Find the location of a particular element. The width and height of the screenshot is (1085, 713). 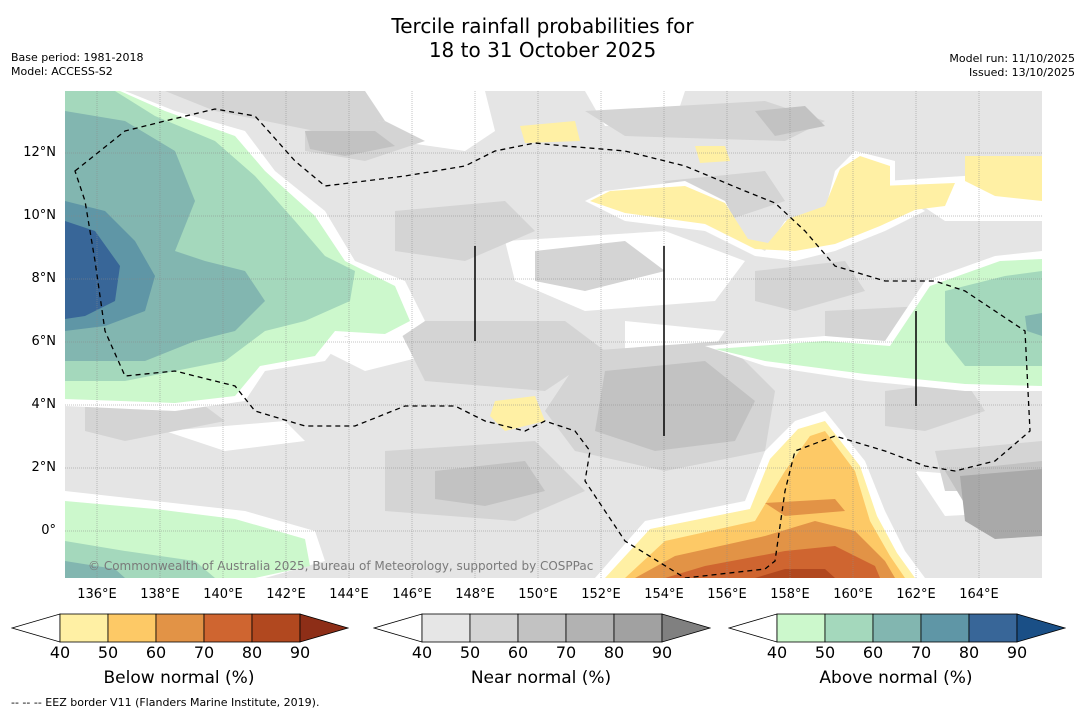

meta-right: Model run: 11/10/2025 Issued: 13/10/2025 is located at coordinates (1012, 66).